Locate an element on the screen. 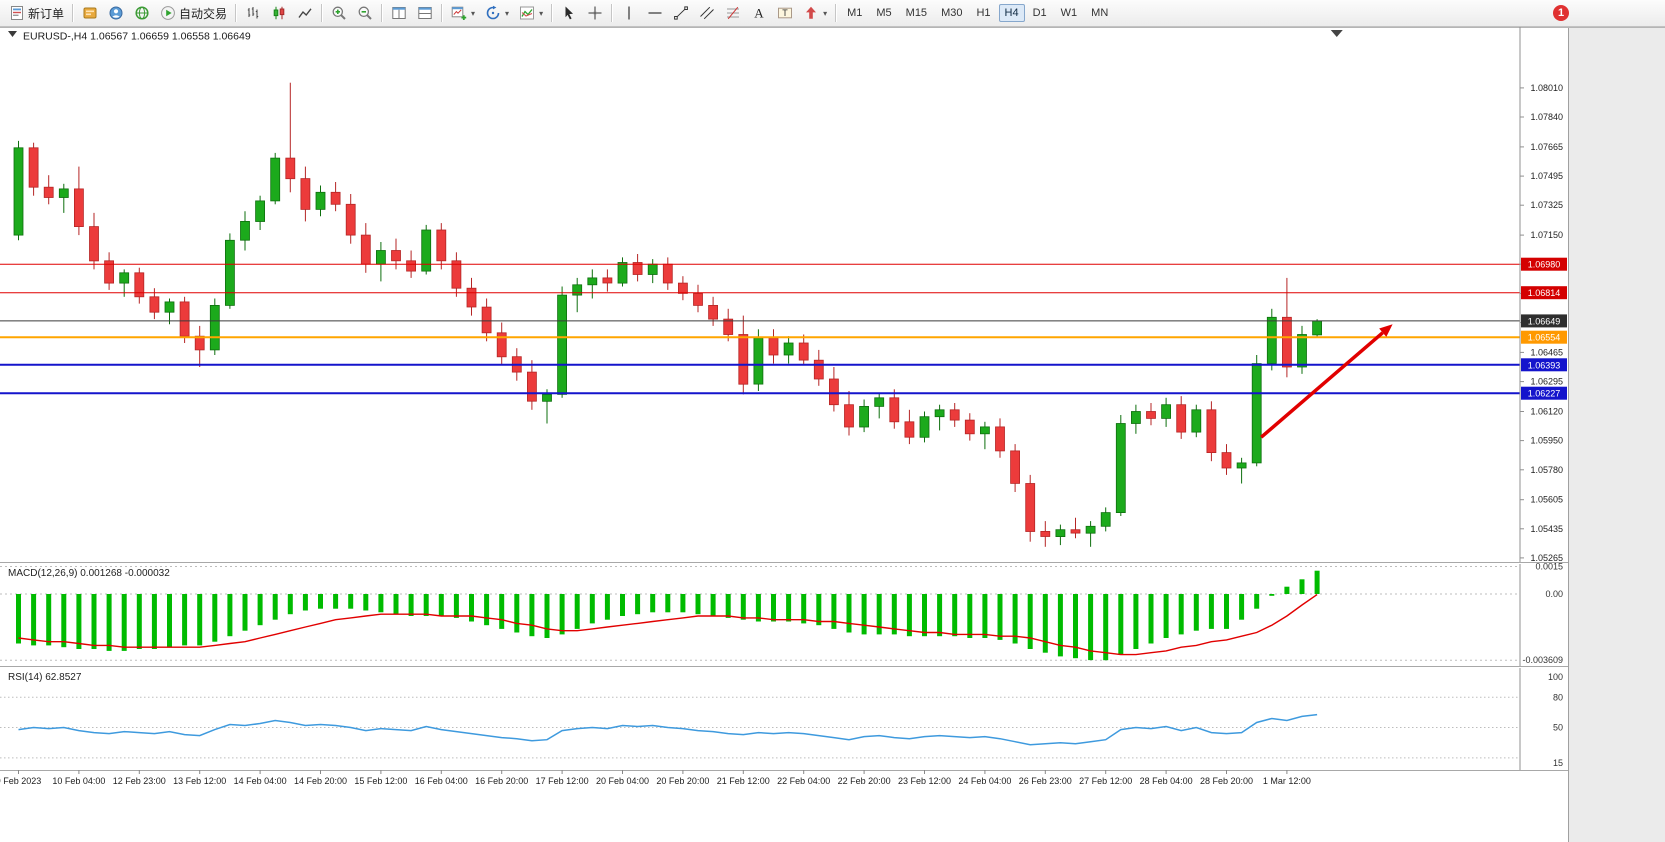 This screenshot has height=842, width=1665. timeframe-M1: M1 is located at coordinates (855, 13).